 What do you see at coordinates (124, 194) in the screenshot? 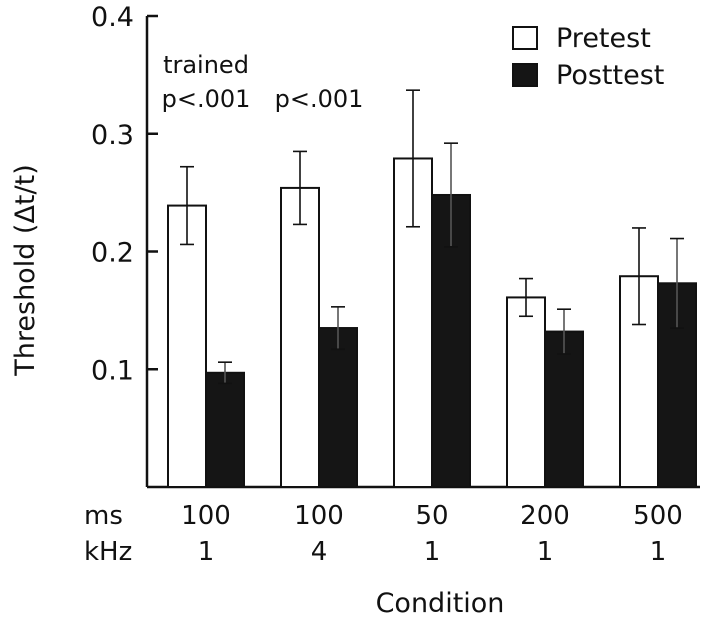
I see `y-ticks: 0.1 0.2 0.3 0.4` at bounding box center [124, 194].